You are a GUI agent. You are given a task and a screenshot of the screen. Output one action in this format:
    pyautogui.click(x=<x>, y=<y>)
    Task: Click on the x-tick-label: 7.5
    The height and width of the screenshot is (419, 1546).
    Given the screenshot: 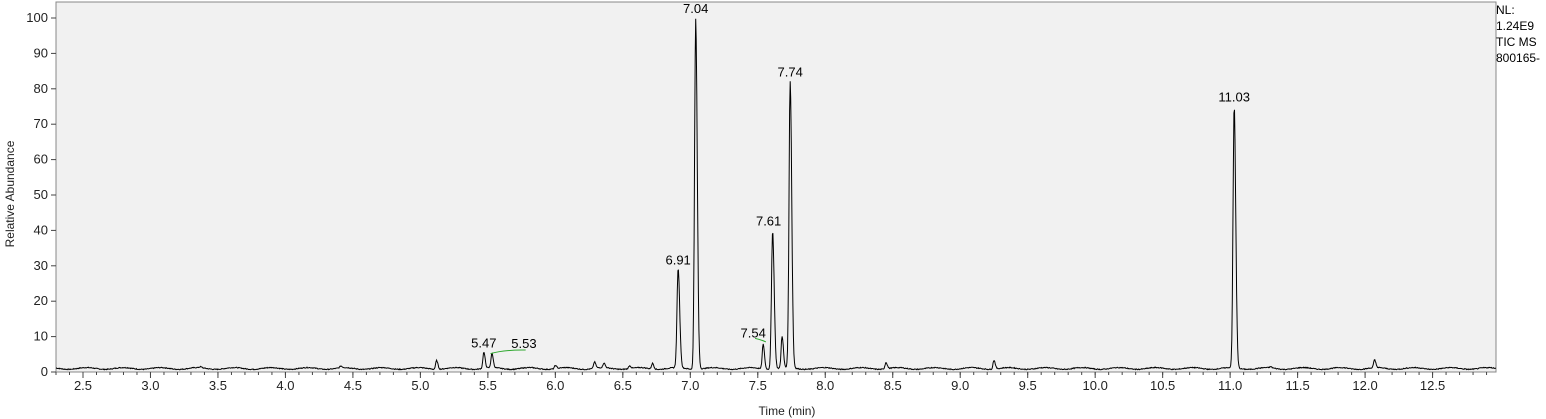 What is the action you would take?
    pyautogui.click(x=758, y=385)
    